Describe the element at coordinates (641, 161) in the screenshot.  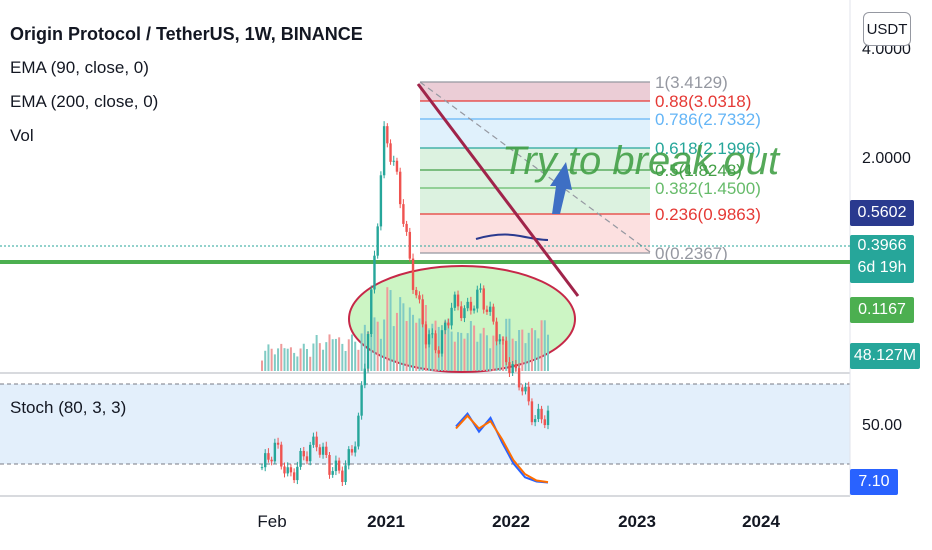
I see `annotation-text: Try to break out` at that location.